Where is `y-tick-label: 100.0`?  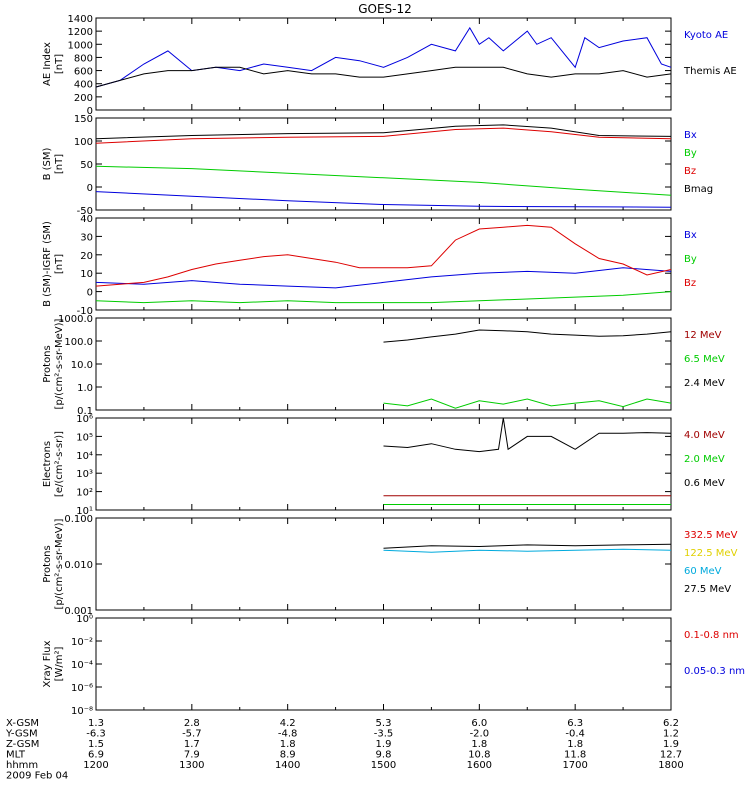
y-tick-label: 100.0 is located at coordinates (78, 342).